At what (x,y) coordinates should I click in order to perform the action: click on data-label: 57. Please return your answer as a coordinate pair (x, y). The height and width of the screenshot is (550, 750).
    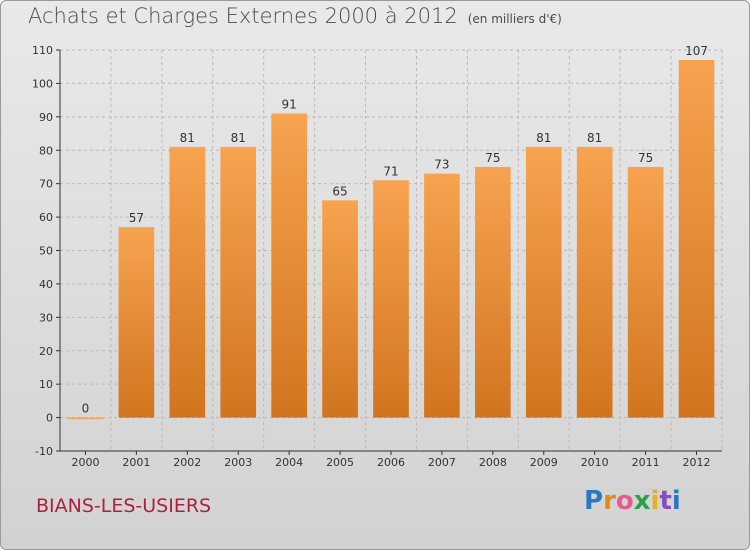
    Looking at the image, I should click on (136, 218).